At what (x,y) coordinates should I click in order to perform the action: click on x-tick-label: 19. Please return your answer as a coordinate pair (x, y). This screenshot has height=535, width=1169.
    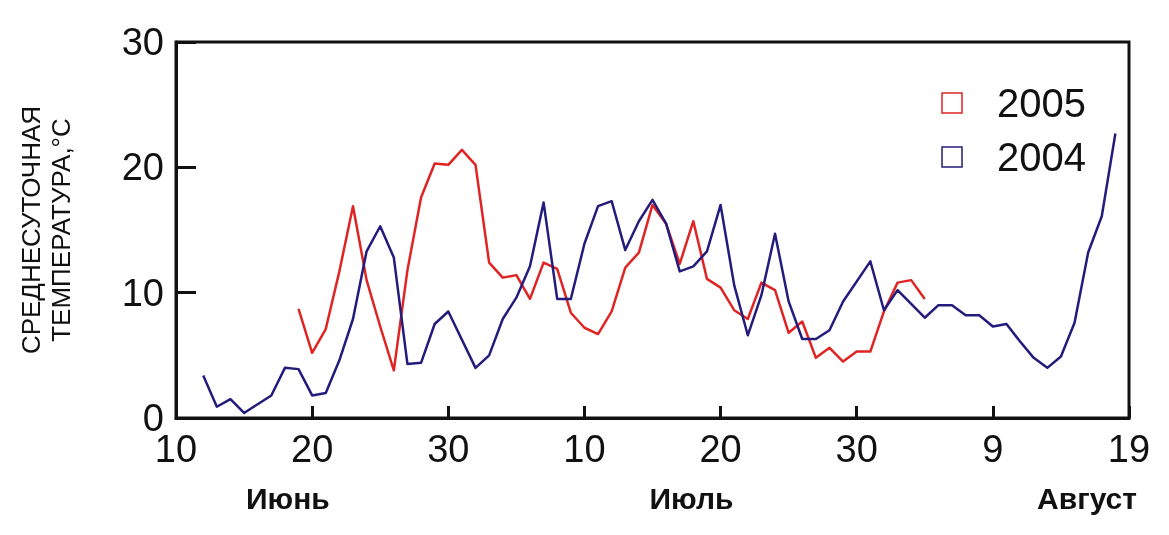
    Looking at the image, I should click on (1129, 449).